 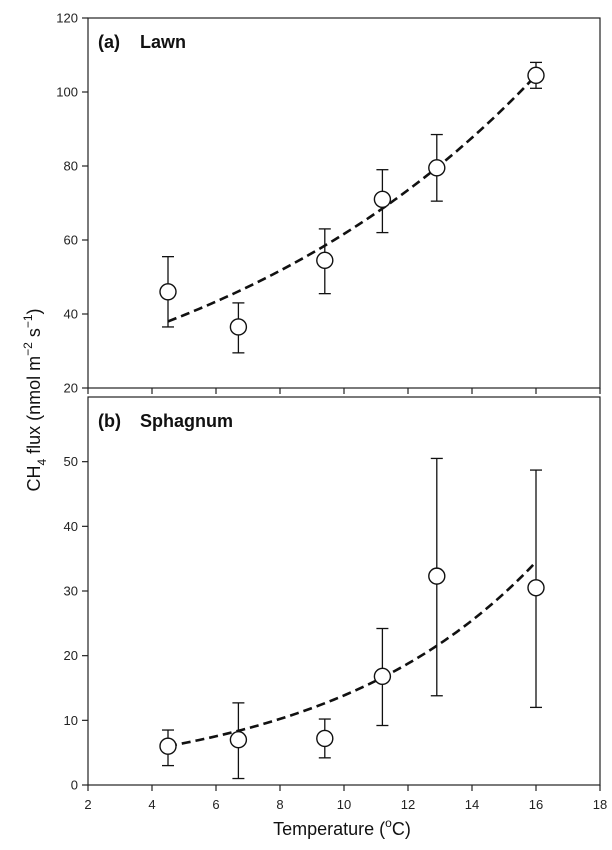 I want to click on y-tick-label: 80, so click(x=71, y=166).